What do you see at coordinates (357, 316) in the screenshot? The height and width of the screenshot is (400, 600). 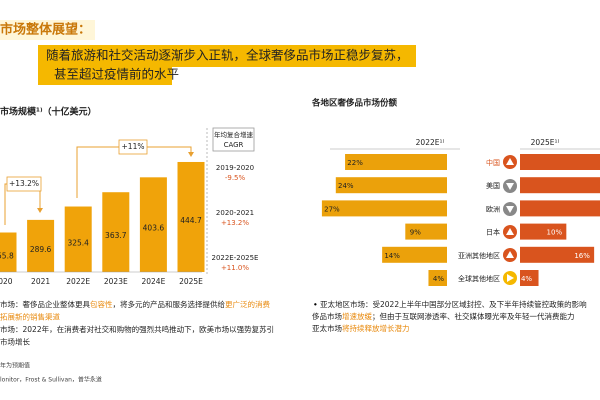 I see `emphasis-text: 增速放缓` at bounding box center [357, 316].